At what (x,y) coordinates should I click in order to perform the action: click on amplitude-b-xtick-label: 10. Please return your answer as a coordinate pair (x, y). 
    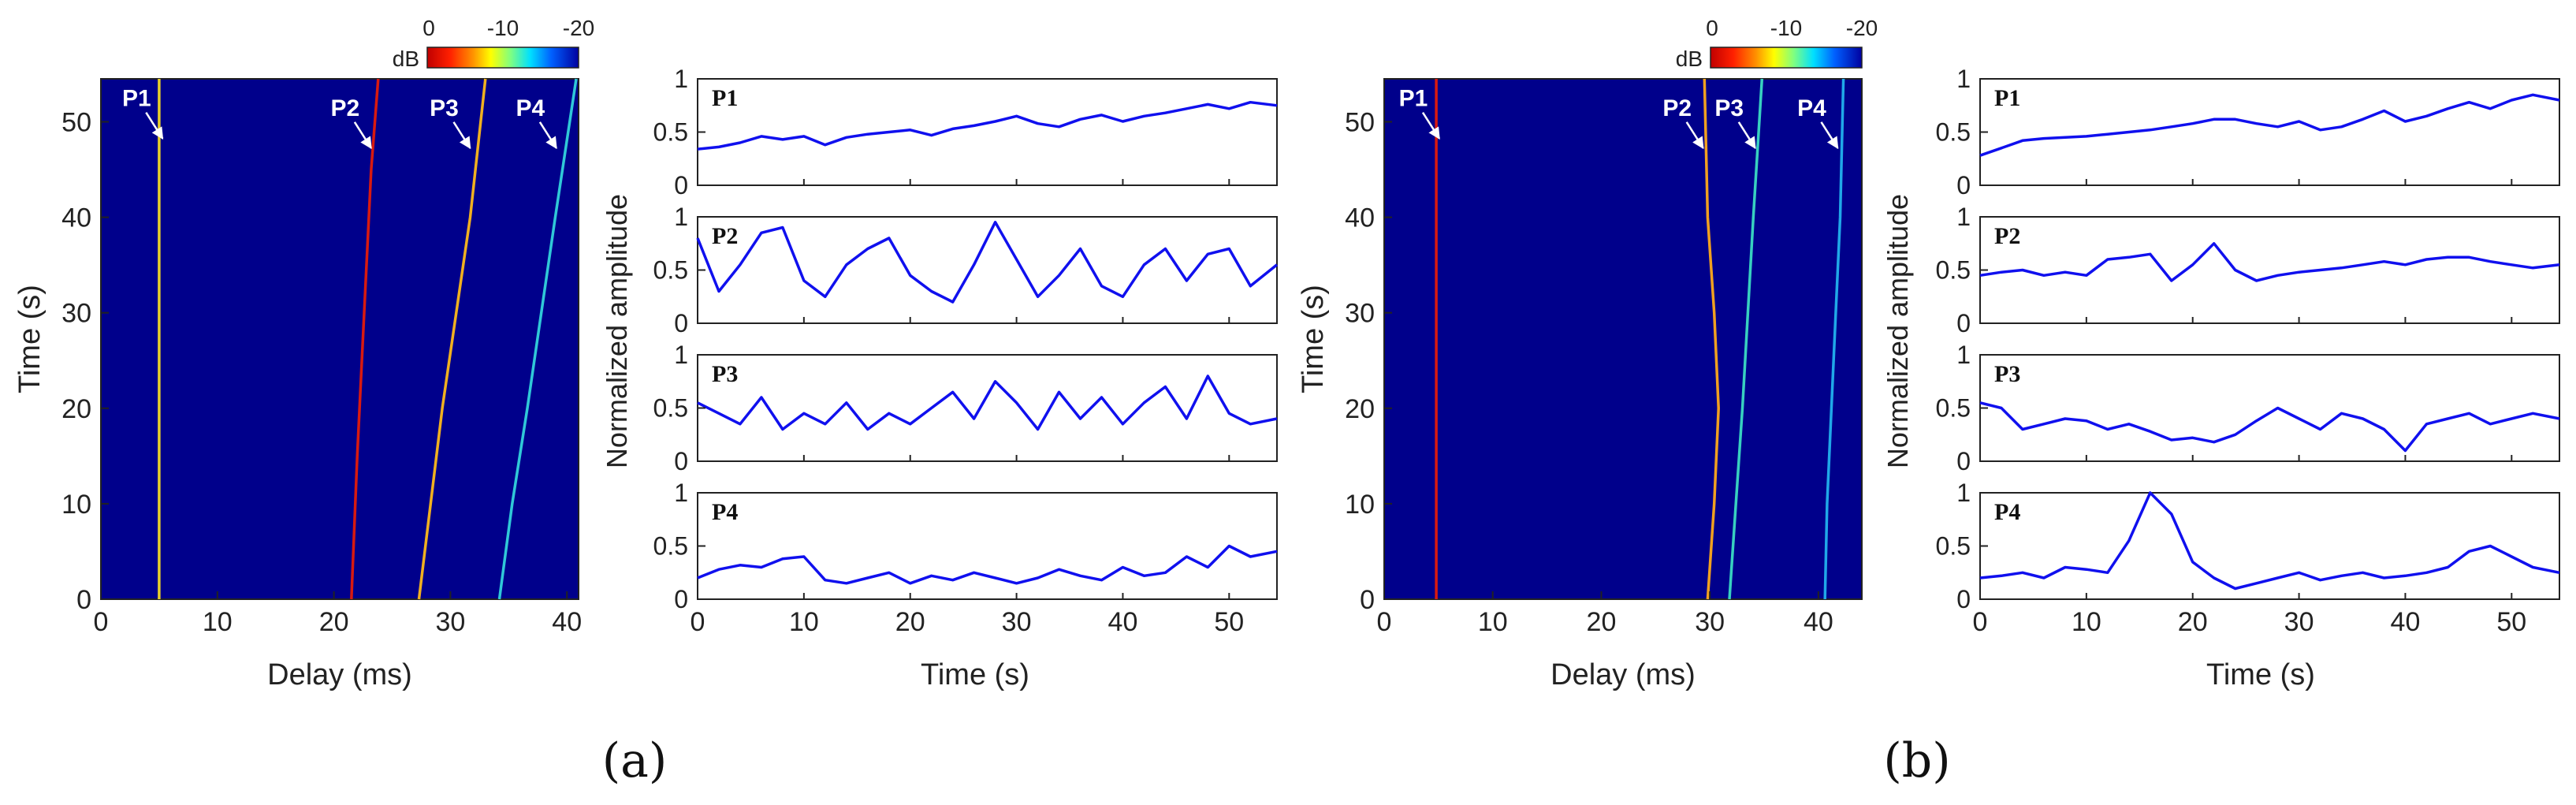
    Looking at the image, I should click on (2086, 622).